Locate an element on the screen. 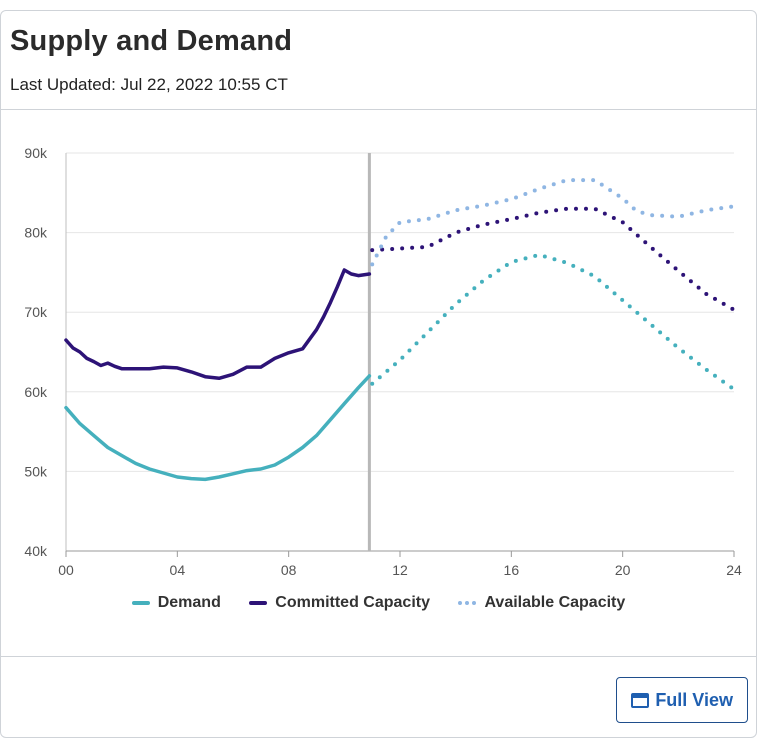  series-committed-capacity-solid is located at coordinates (218, 324).